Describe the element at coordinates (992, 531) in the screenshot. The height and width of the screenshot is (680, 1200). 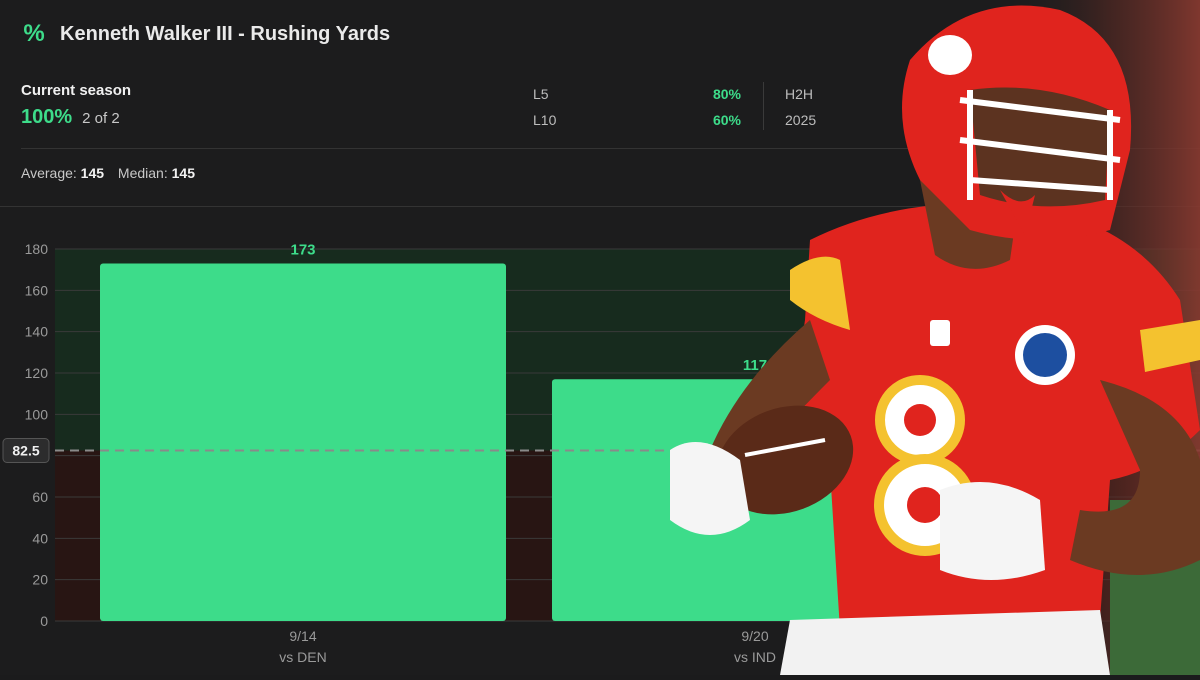
I see `glove-right` at that location.